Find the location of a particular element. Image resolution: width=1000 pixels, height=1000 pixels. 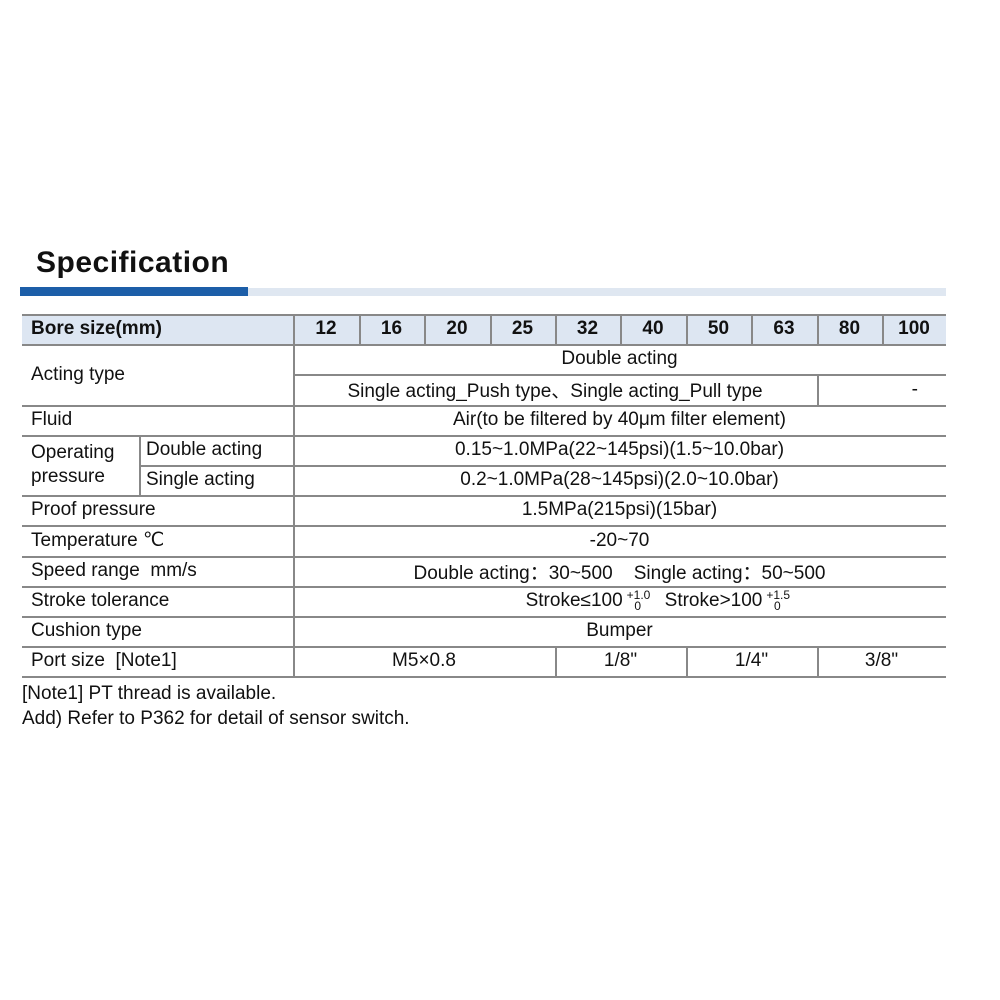

header-bore-50: 50 is located at coordinates (718, 329).